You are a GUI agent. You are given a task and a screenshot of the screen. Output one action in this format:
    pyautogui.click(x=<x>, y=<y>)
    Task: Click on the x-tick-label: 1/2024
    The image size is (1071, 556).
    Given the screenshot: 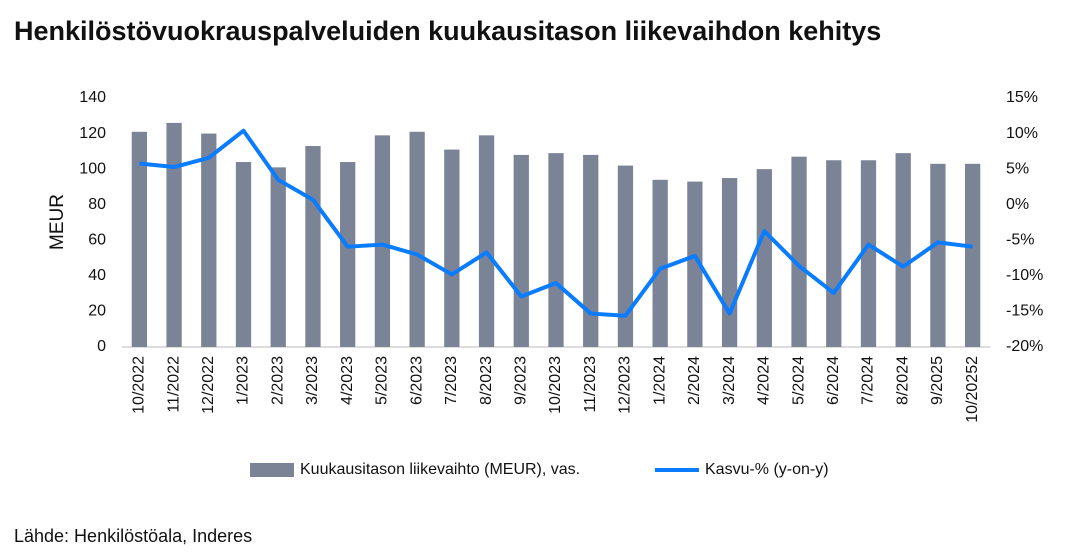 What is the action you would take?
    pyautogui.click(x=659, y=380)
    